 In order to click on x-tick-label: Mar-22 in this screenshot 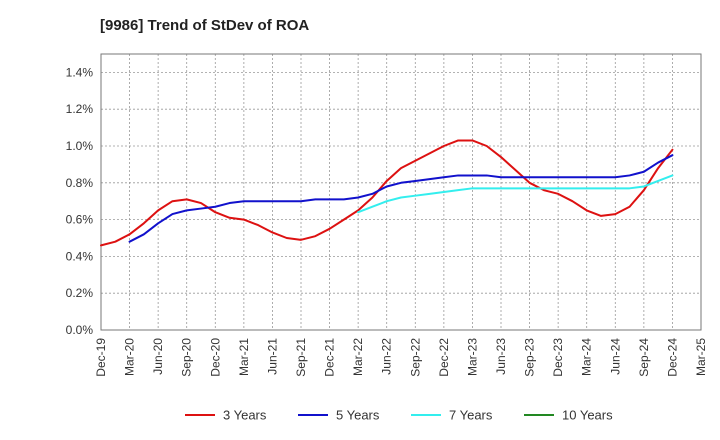, I will do `click(358, 357)`.